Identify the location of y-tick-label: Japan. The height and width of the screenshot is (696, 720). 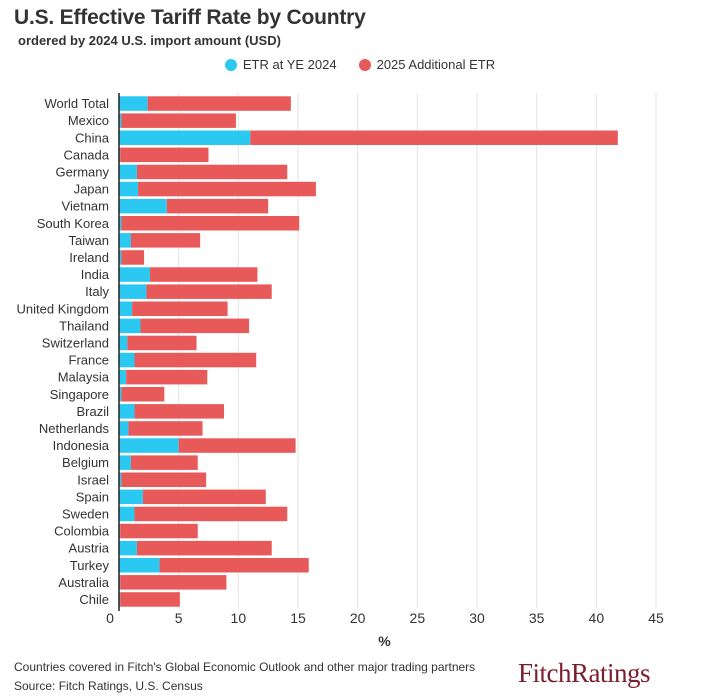
(91, 189).